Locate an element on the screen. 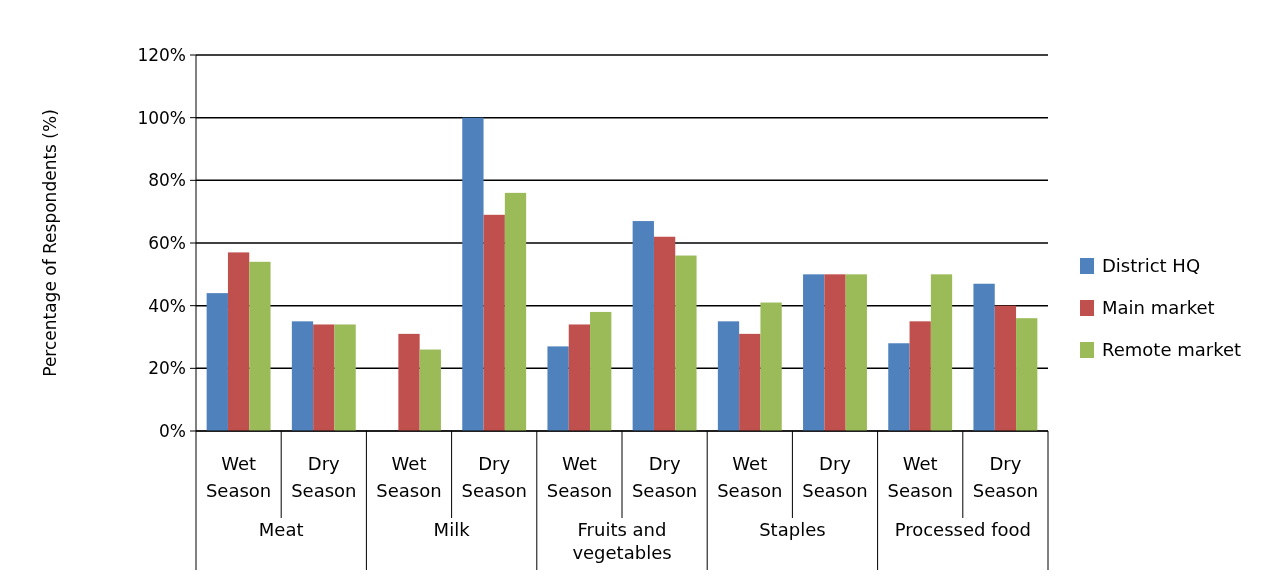 This screenshot has height=580, width=1280. y-tick-label: 20% is located at coordinates (167, 368).